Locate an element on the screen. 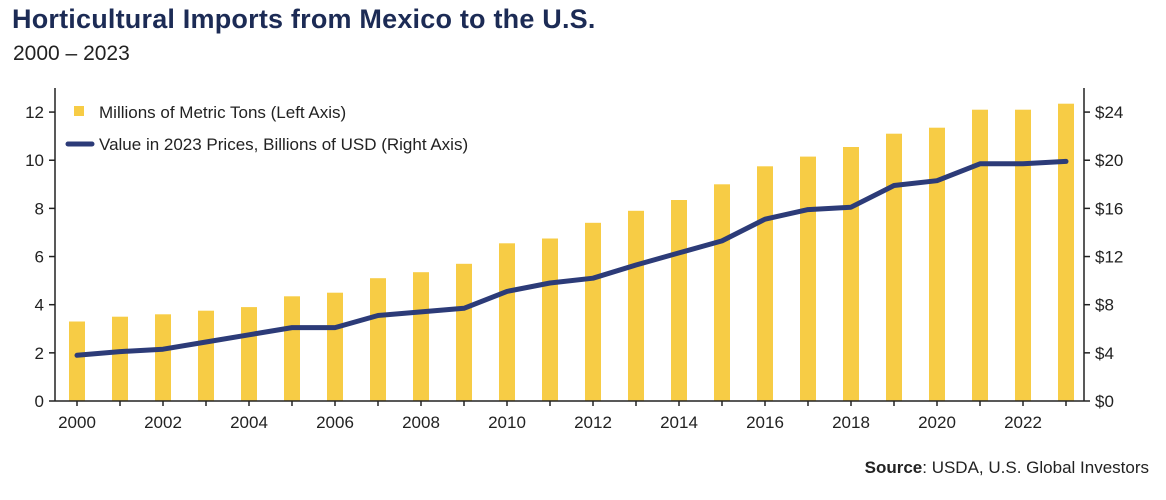 This screenshot has height=500, width=1166. bar-2022 is located at coordinates (1023, 255).